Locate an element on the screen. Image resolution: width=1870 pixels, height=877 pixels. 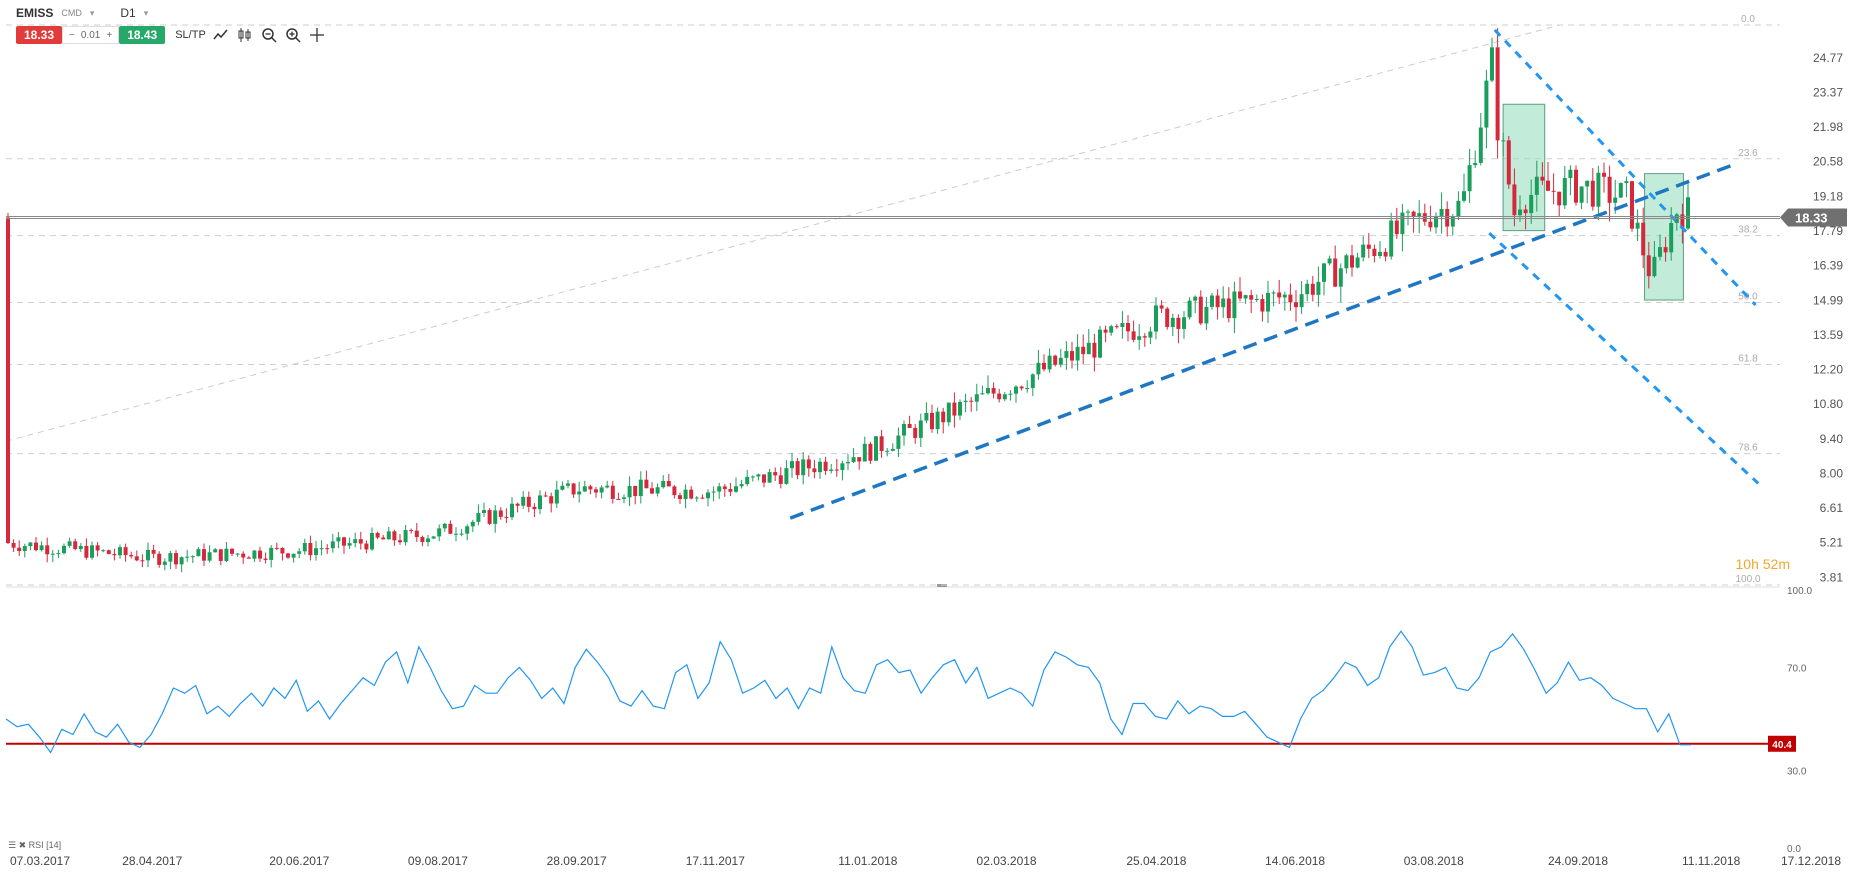
rsi-indicator-label: ☰ ✖ RSI [14] is located at coordinates (34, 845).